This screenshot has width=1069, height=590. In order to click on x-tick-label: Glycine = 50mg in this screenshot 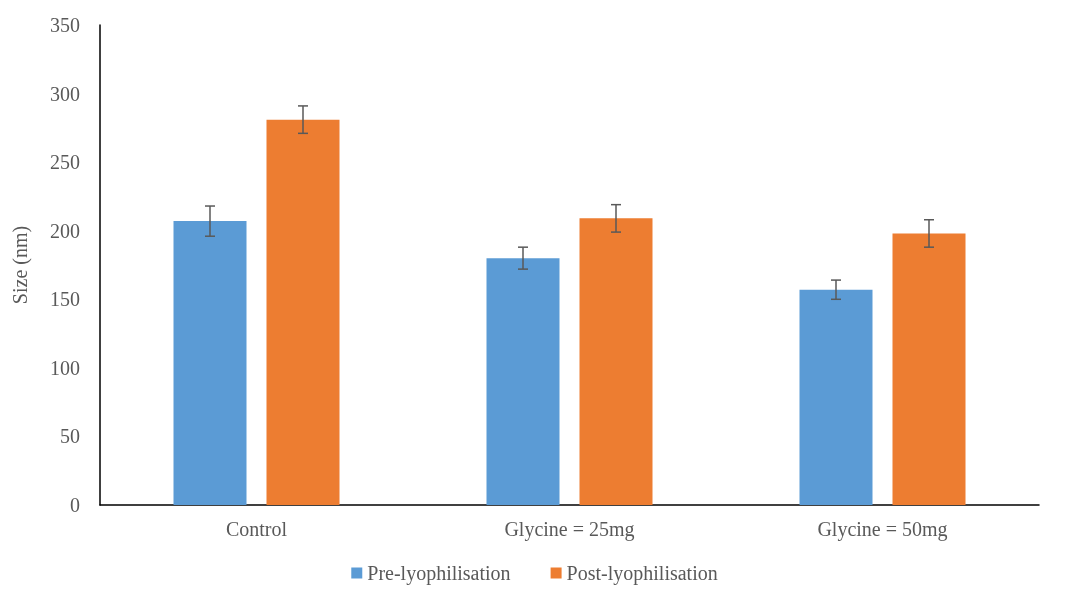, I will do `click(882, 529)`.